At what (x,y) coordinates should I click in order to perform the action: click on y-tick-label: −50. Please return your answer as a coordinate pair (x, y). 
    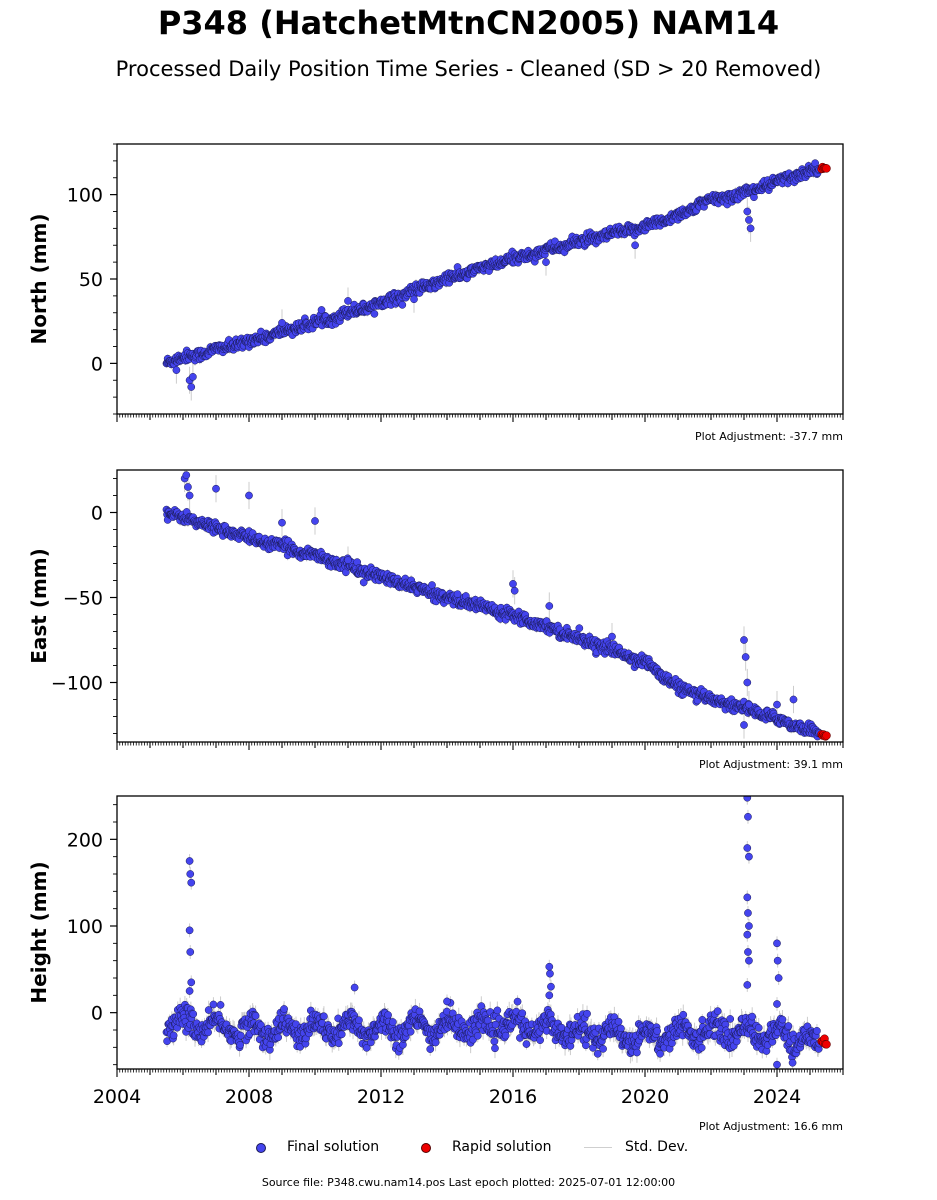
    Looking at the image, I should click on (83, 599).